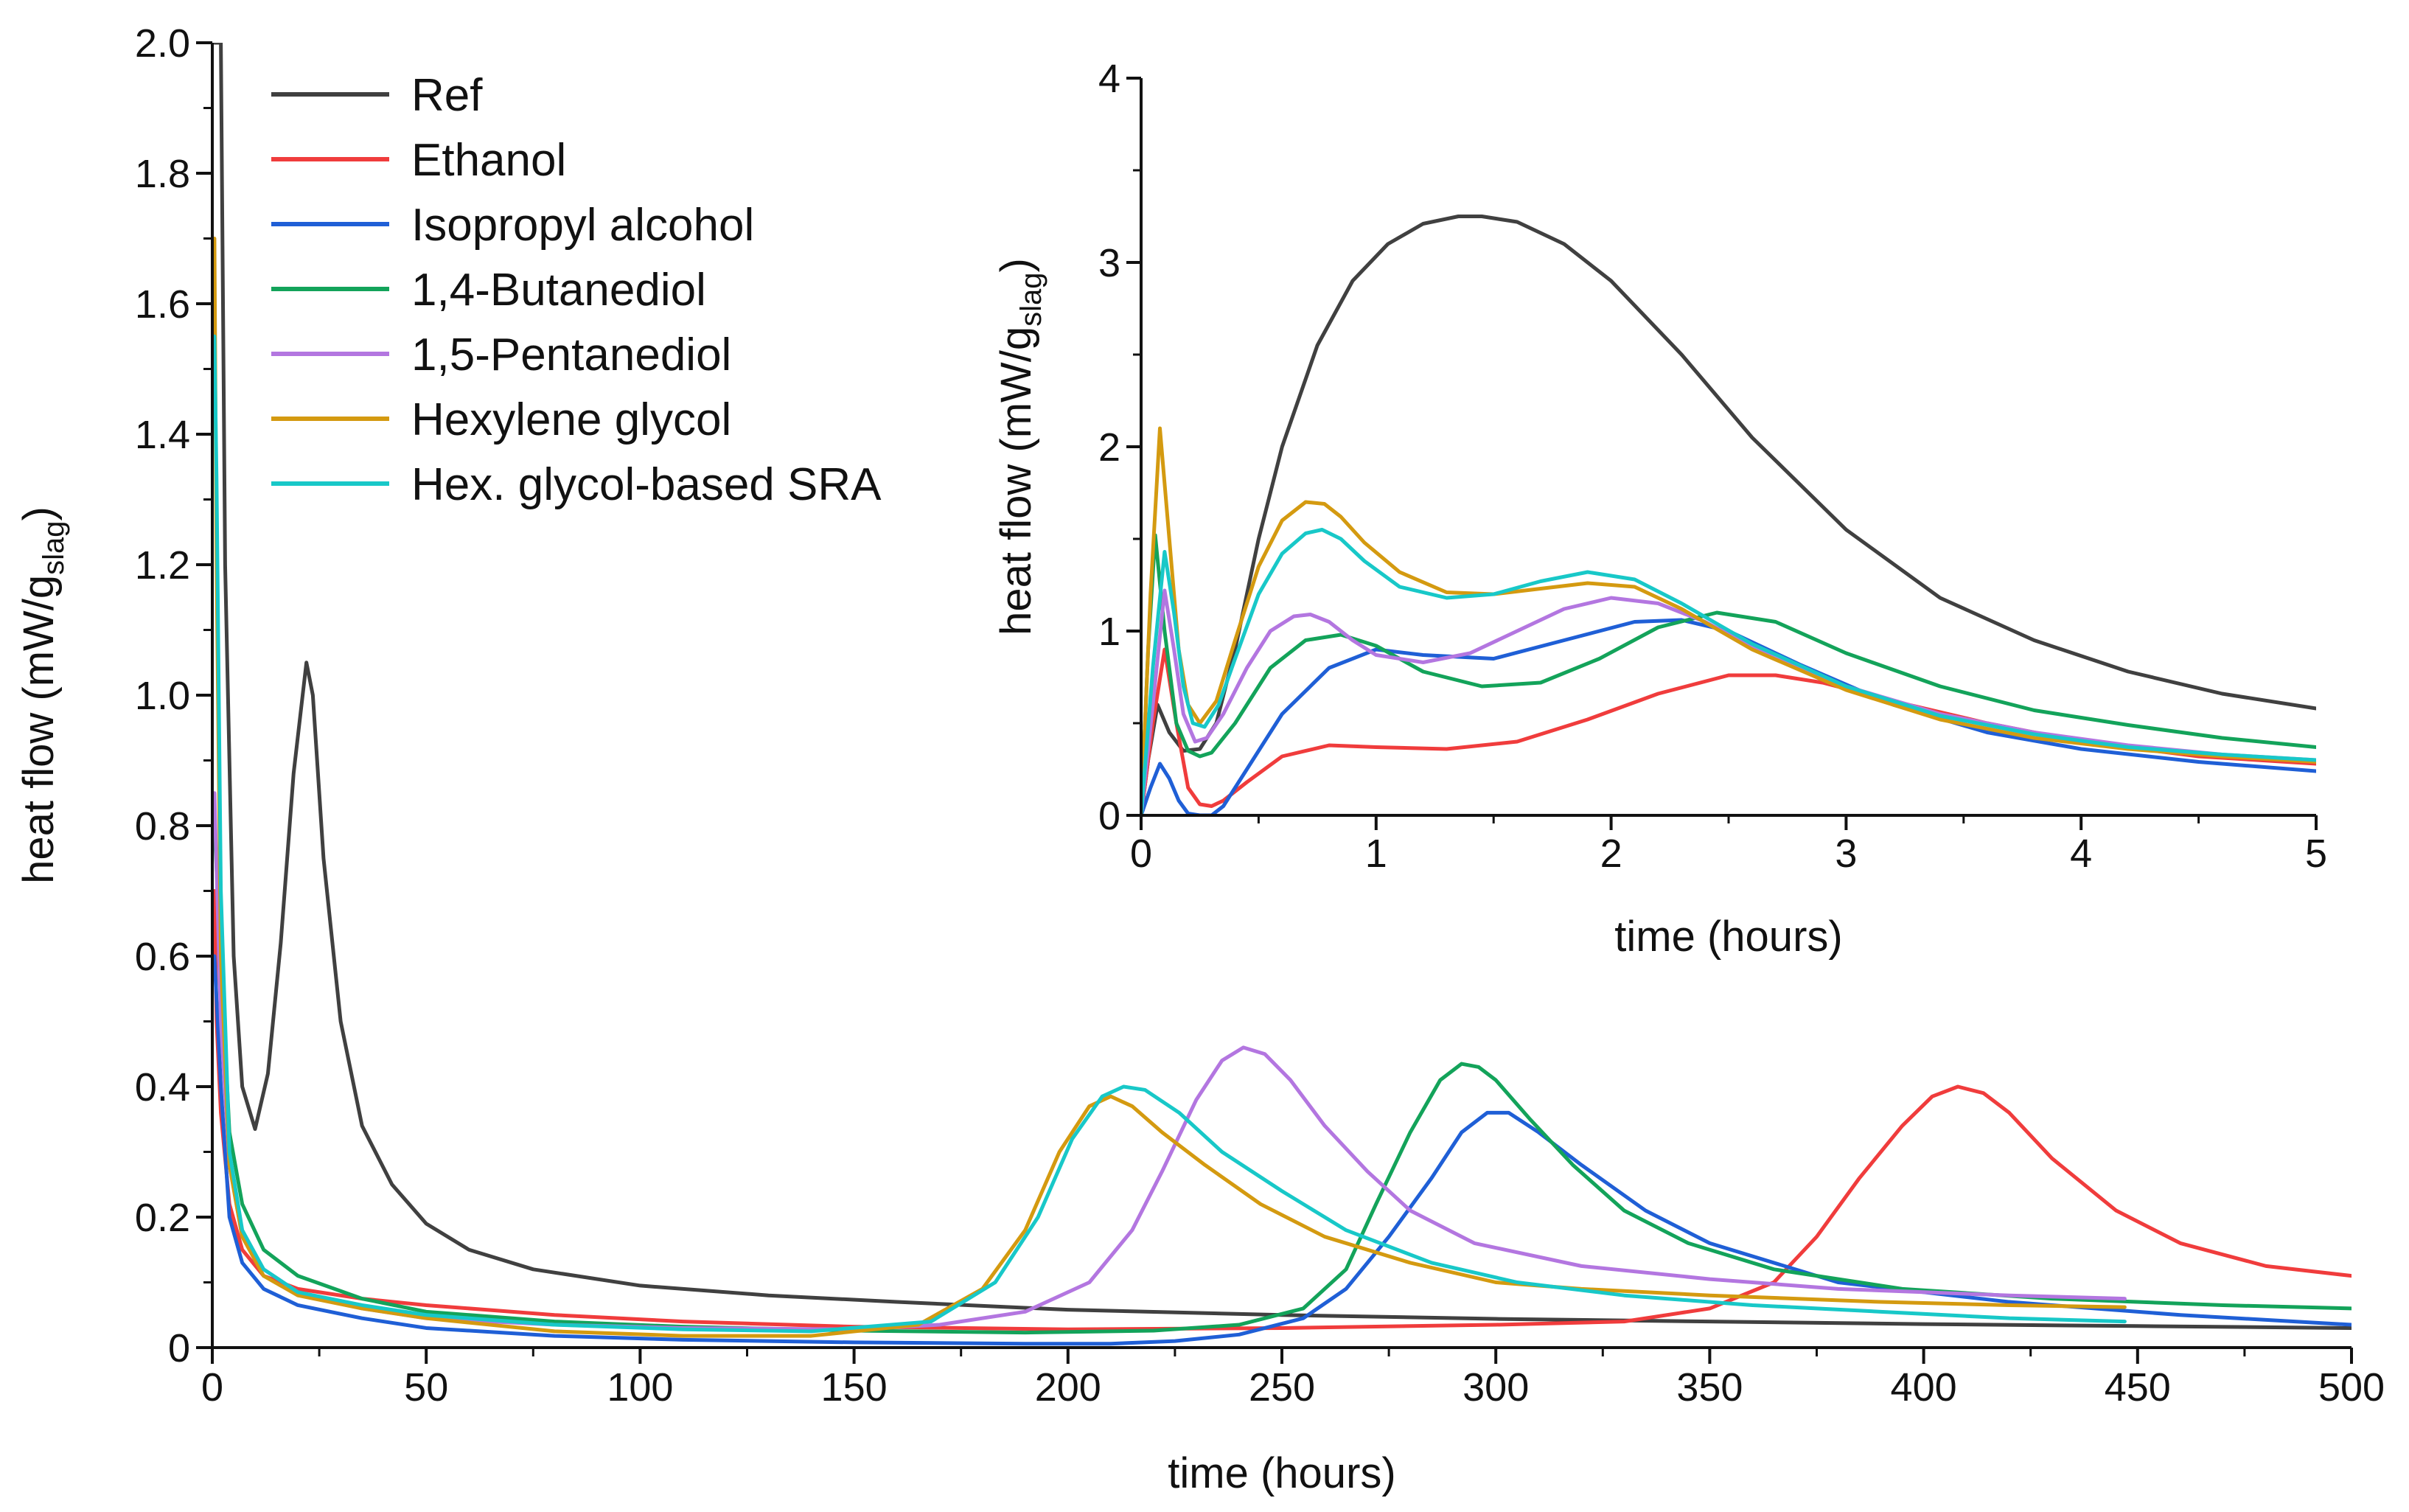 The width and height of the screenshot is (2409, 1512). Describe the element at coordinates (854, 1387) in the screenshot. I see `main-x-tick-label: 150` at that location.